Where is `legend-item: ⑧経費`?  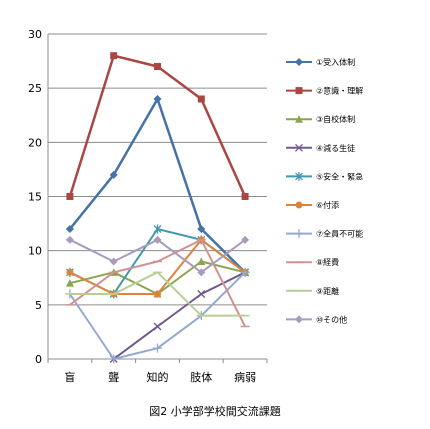 legend-item: ⑧経費 is located at coordinates (312, 262).